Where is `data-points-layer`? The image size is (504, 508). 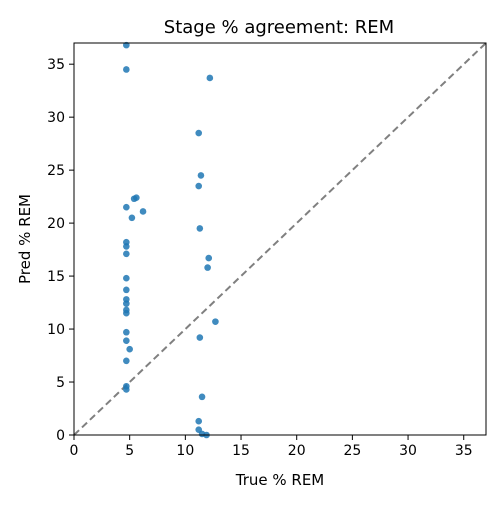 data-points-layer is located at coordinates (171, 240).